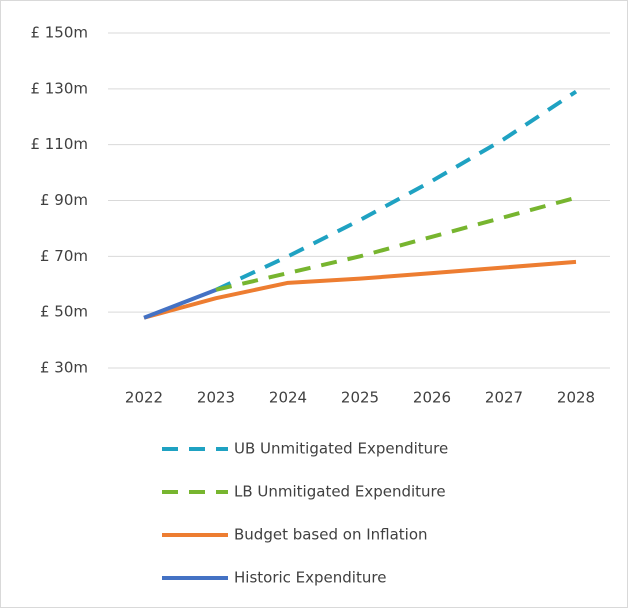  Describe the element at coordinates (144, 398) in the screenshot. I see `x-tick-label: 2022` at that location.